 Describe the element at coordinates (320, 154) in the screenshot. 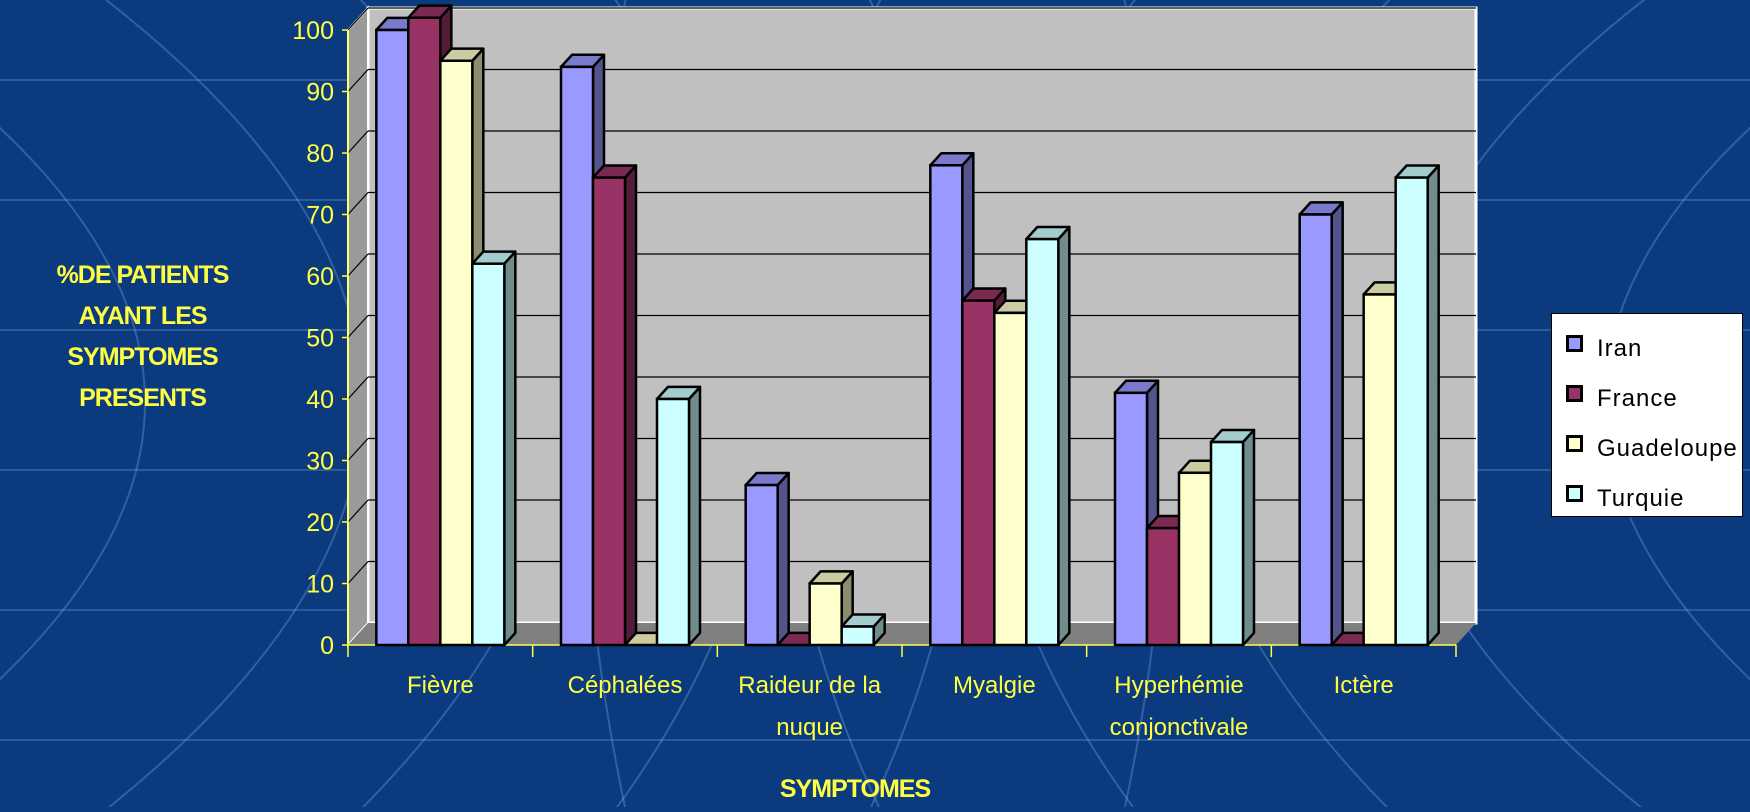

I see `y-tick-label: 80` at that location.